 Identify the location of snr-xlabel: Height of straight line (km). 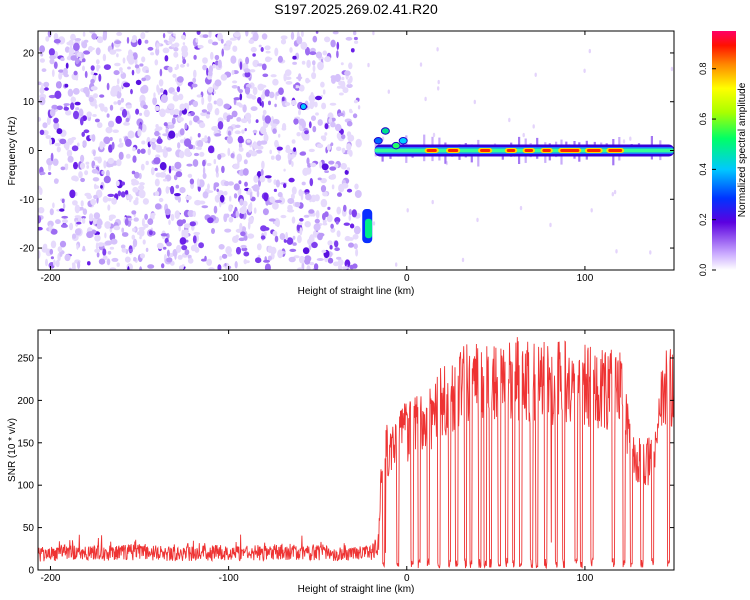
(356, 589).